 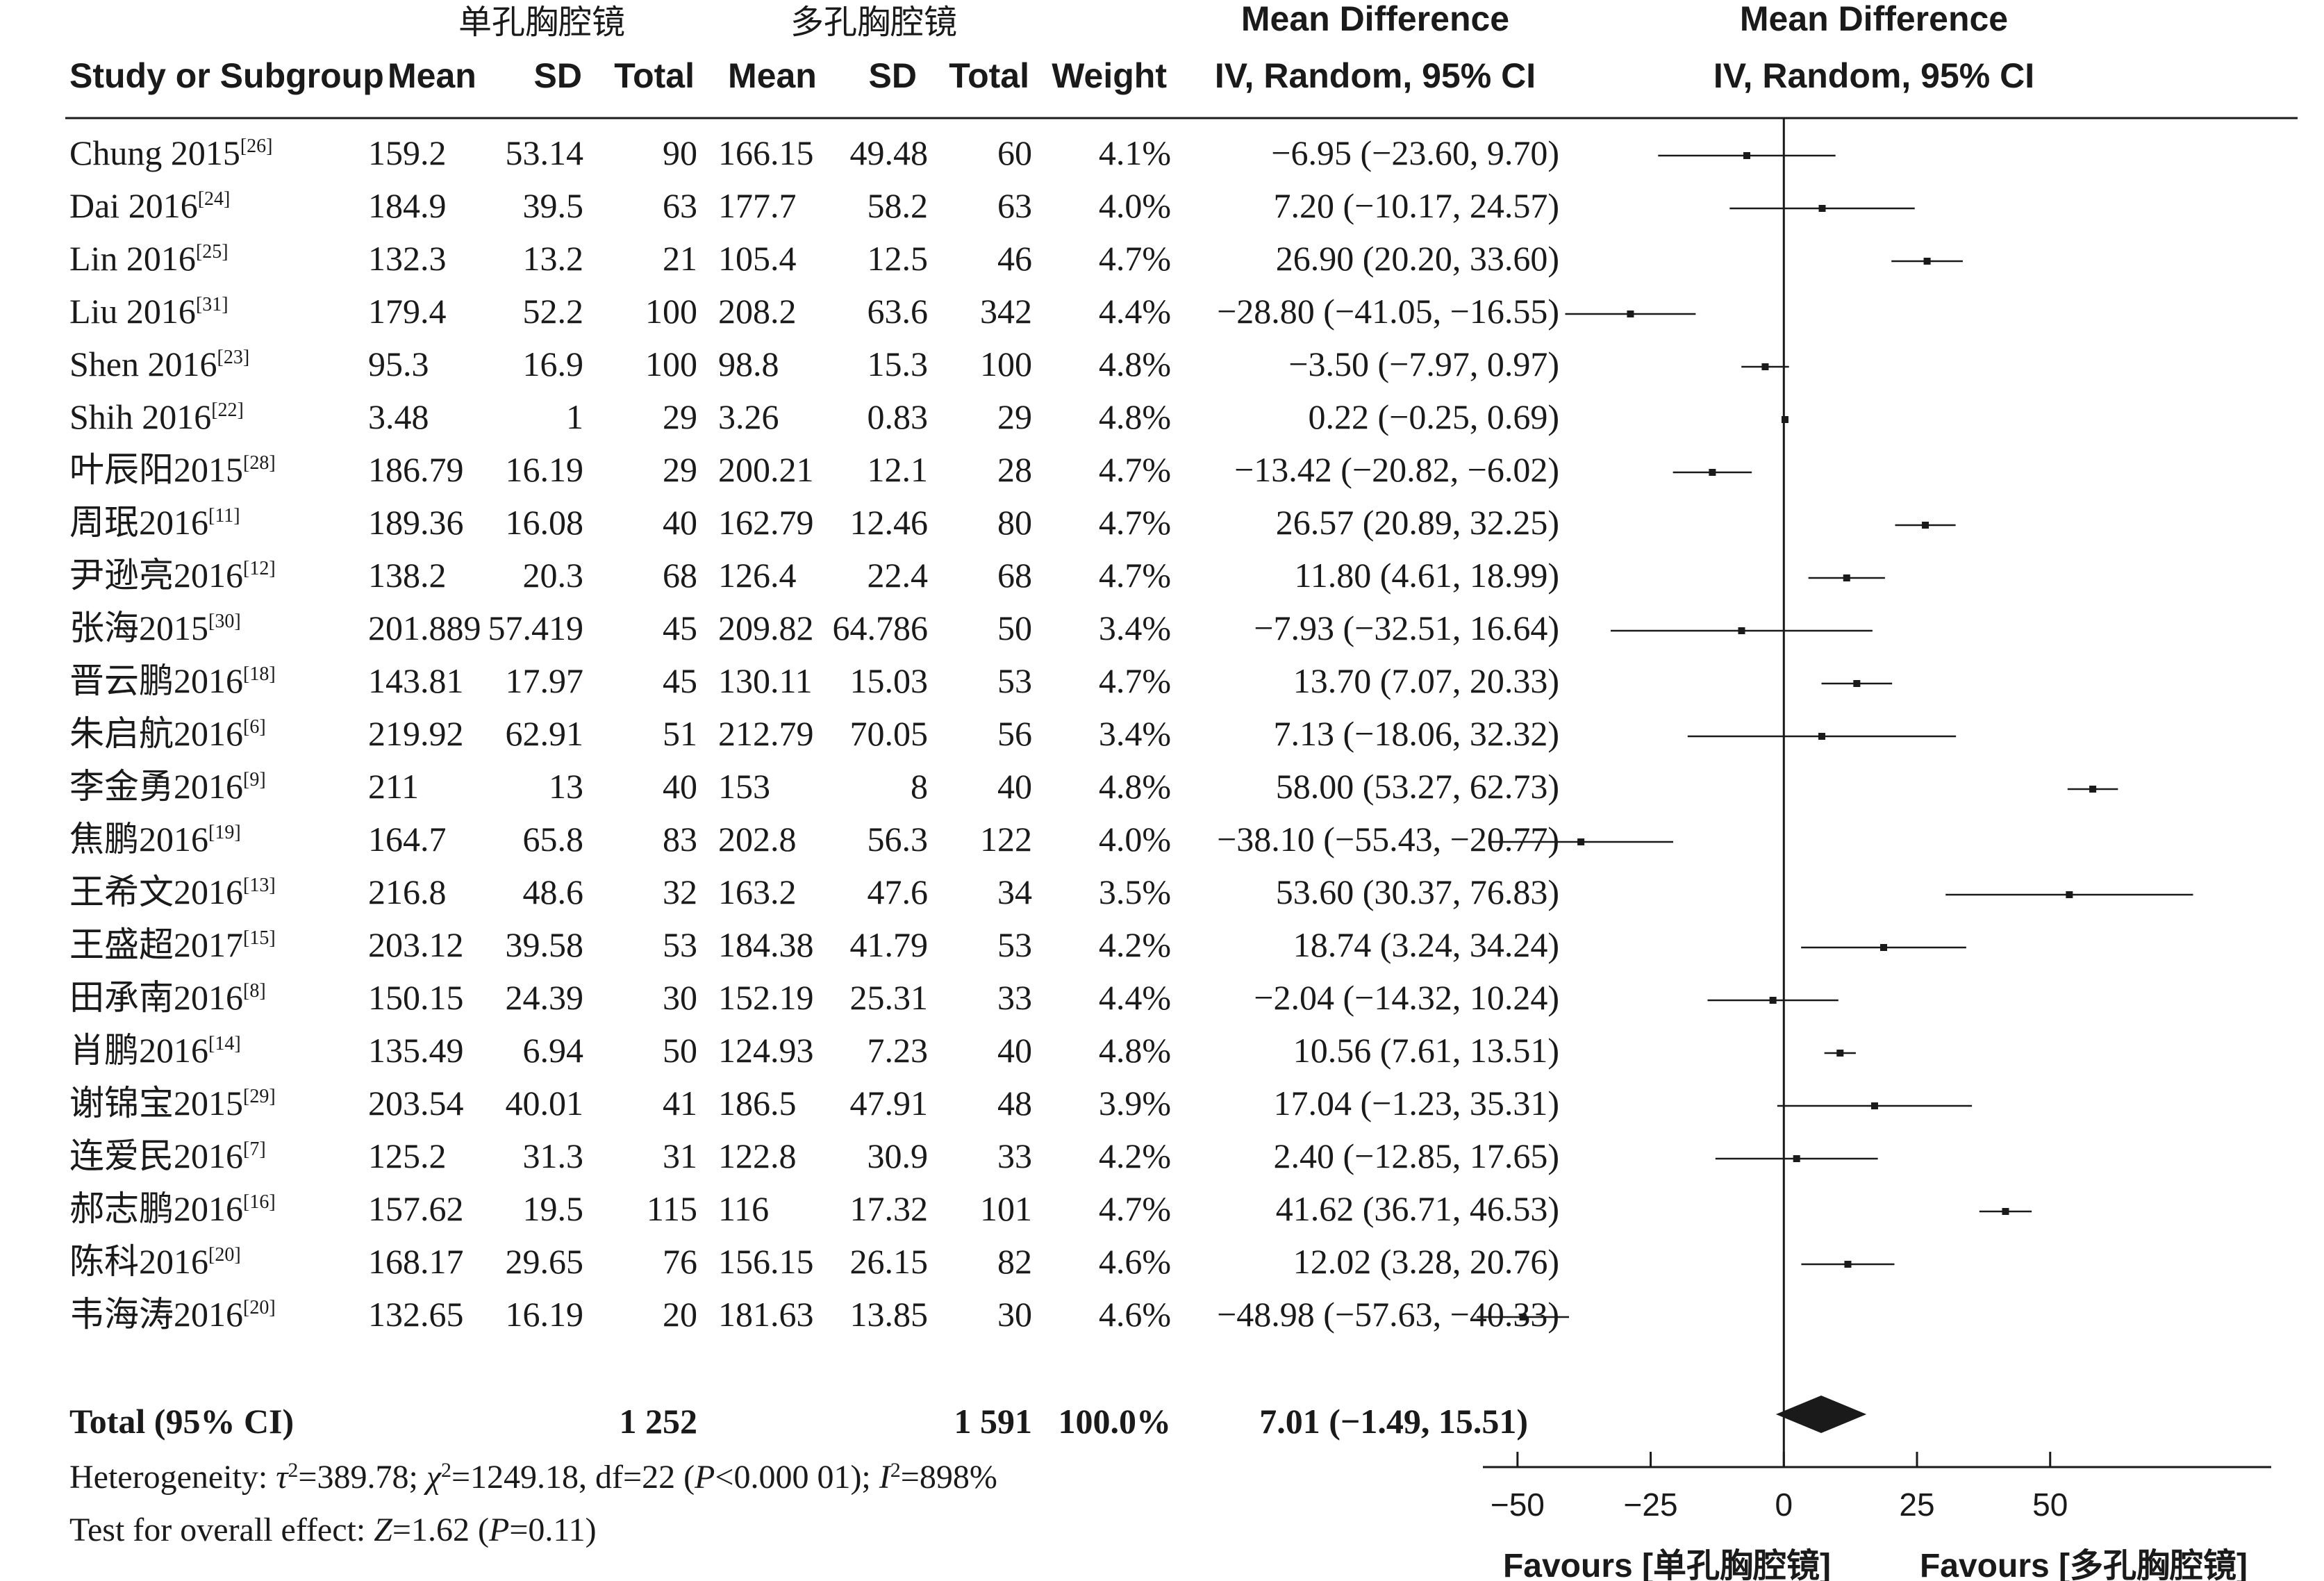 What do you see at coordinates (1014, 575) in the screenshot?
I see `cell-total2: 68` at bounding box center [1014, 575].